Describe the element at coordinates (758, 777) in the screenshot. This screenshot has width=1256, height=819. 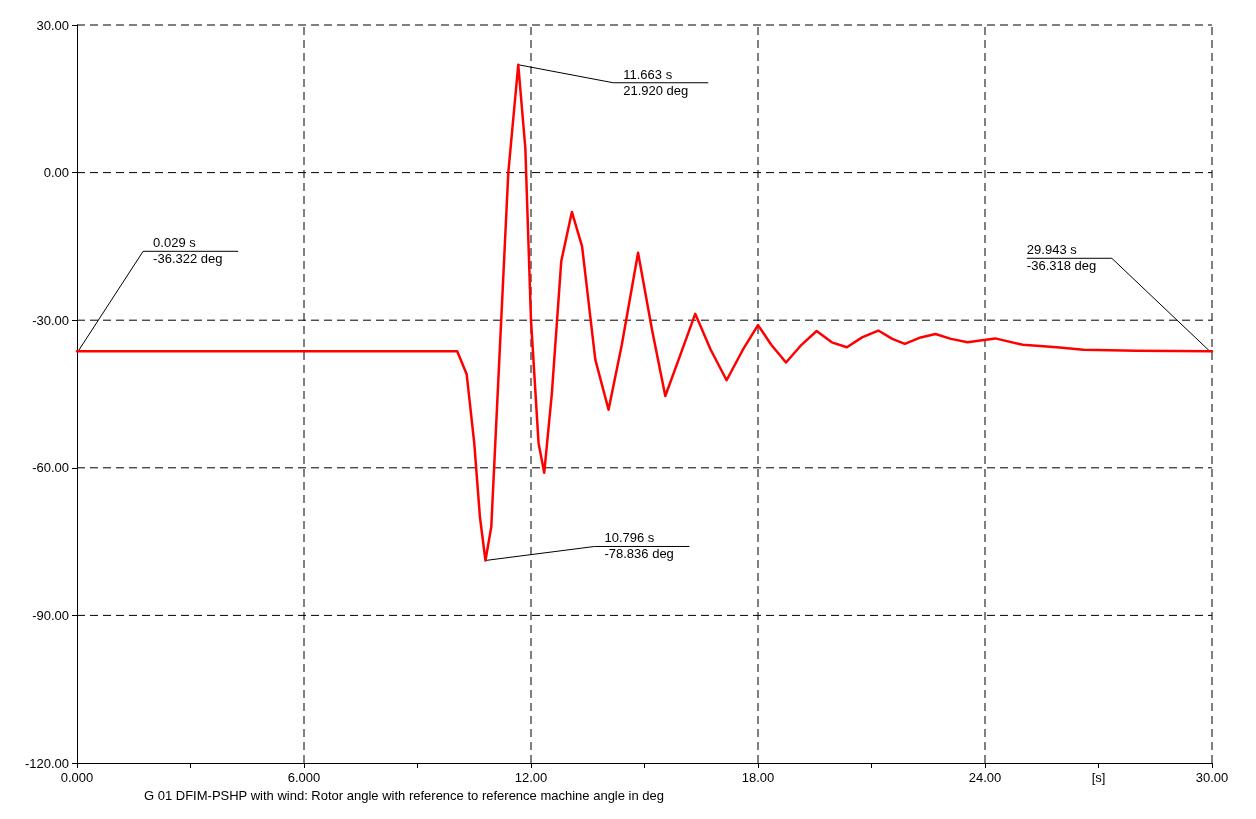
I see `x-tick-label: 18.00` at that location.